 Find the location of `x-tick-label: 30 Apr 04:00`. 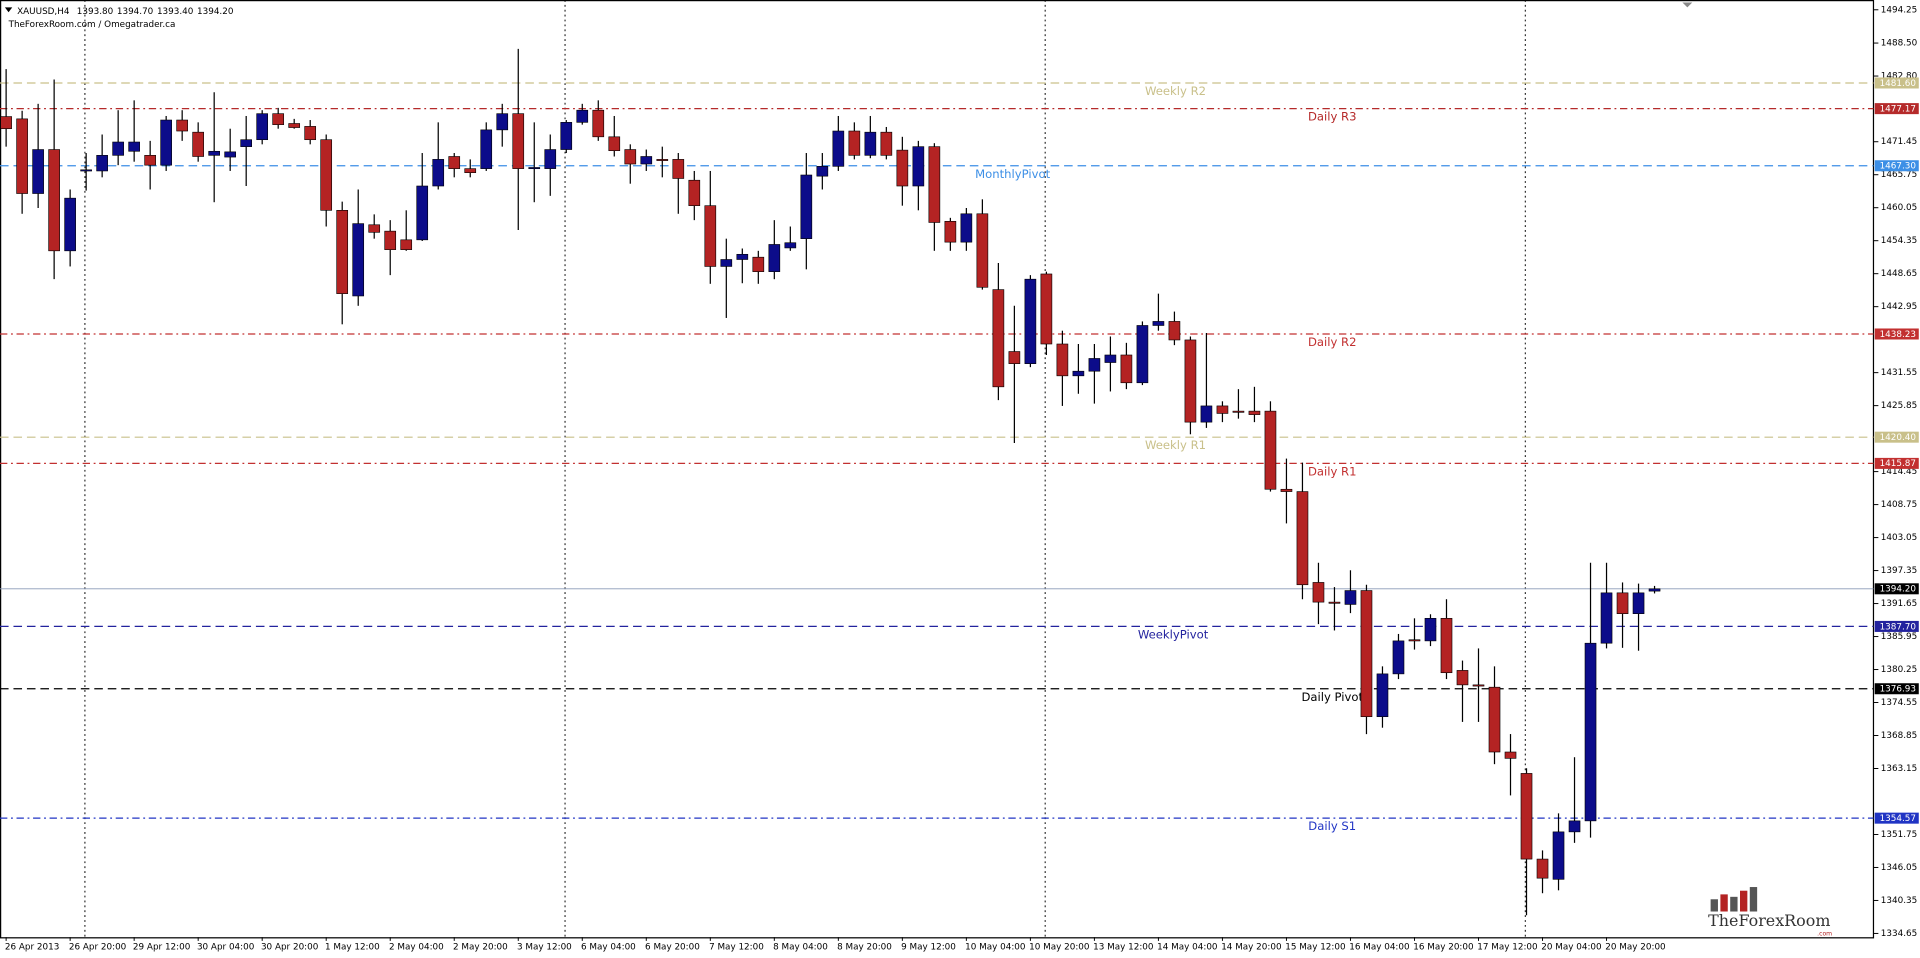

x-tick-label: 30 Apr 04:00 is located at coordinates (226, 947).